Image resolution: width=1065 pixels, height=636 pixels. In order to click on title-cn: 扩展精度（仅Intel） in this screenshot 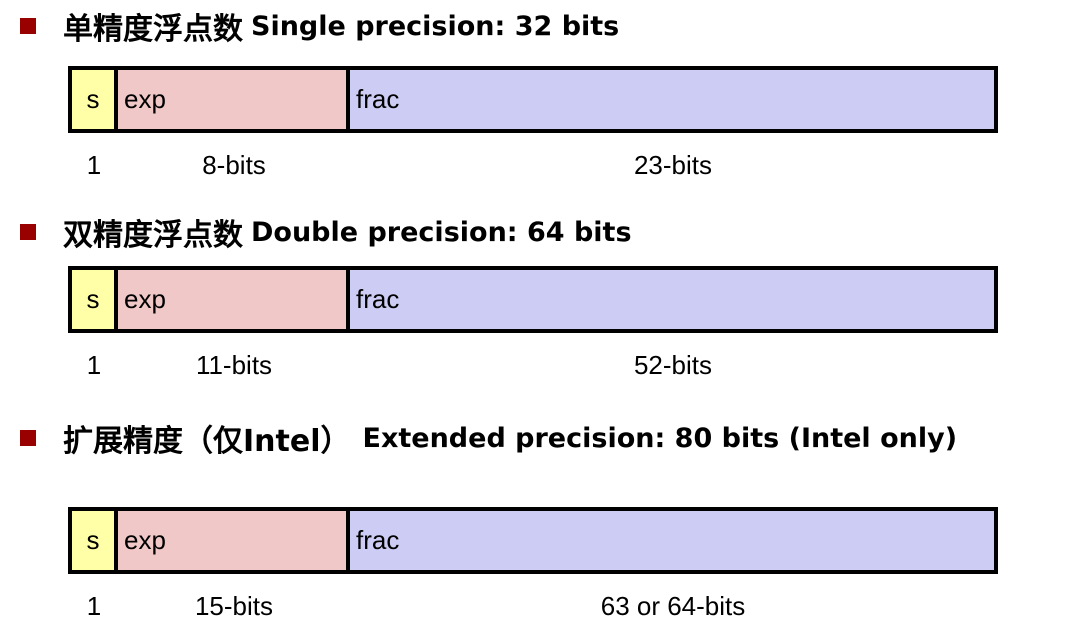, I will do `click(207, 441)`.